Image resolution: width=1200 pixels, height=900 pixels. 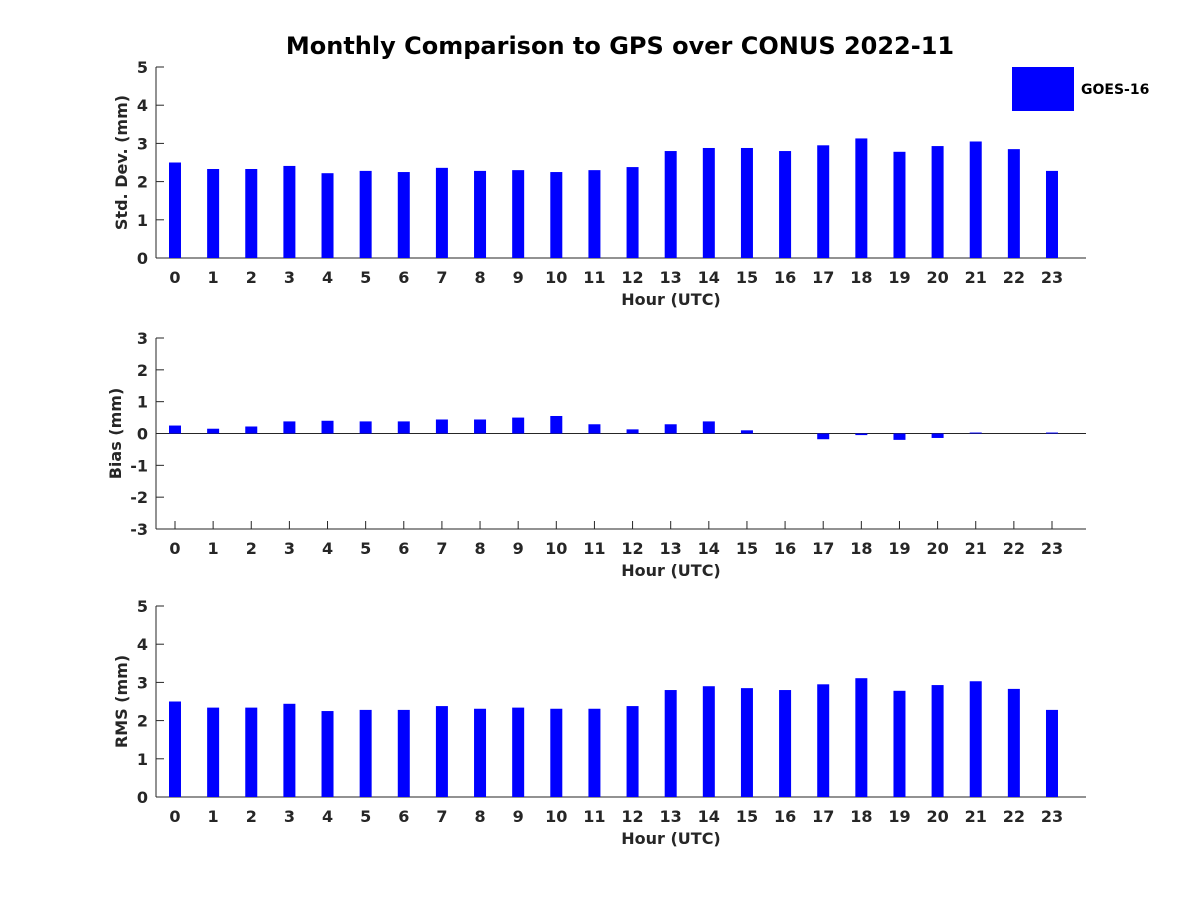 I want to click on rms-x-tick-label: 6, so click(x=403, y=816).